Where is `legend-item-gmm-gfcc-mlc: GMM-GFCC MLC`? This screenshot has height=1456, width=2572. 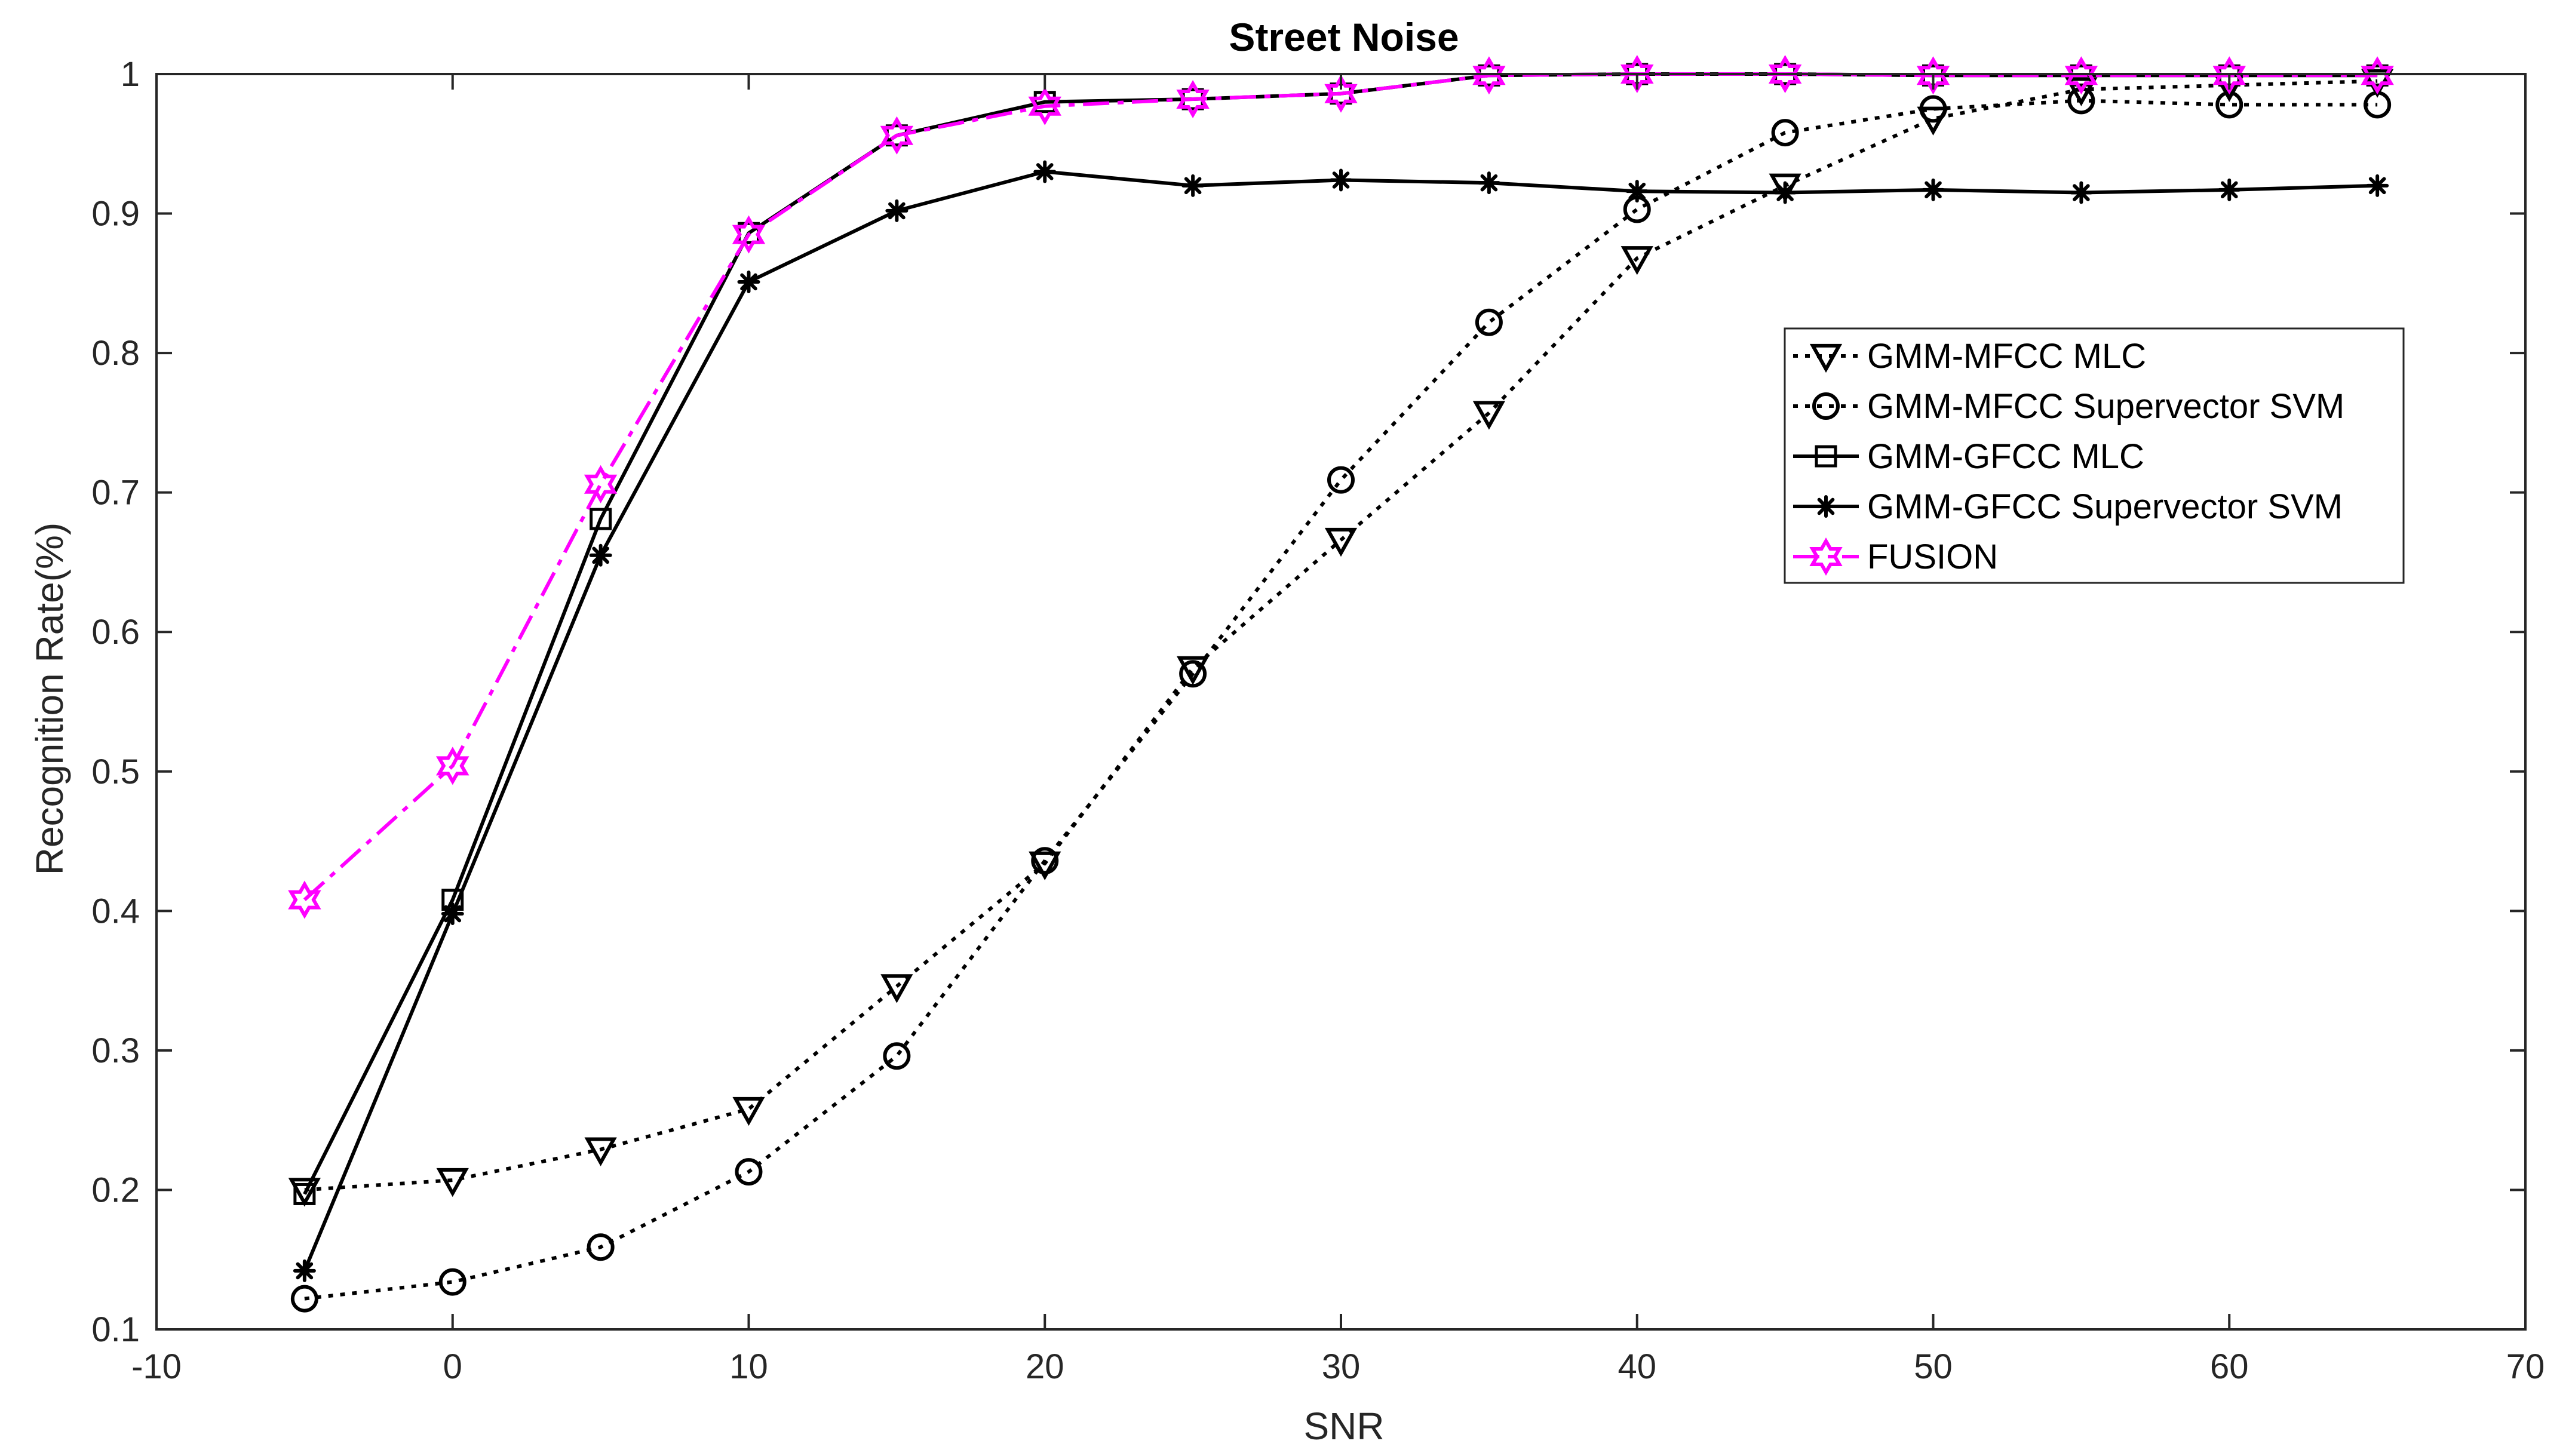
legend-item-gmm-gfcc-mlc: GMM-GFCC MLC is located at coordinates (1968, 456).